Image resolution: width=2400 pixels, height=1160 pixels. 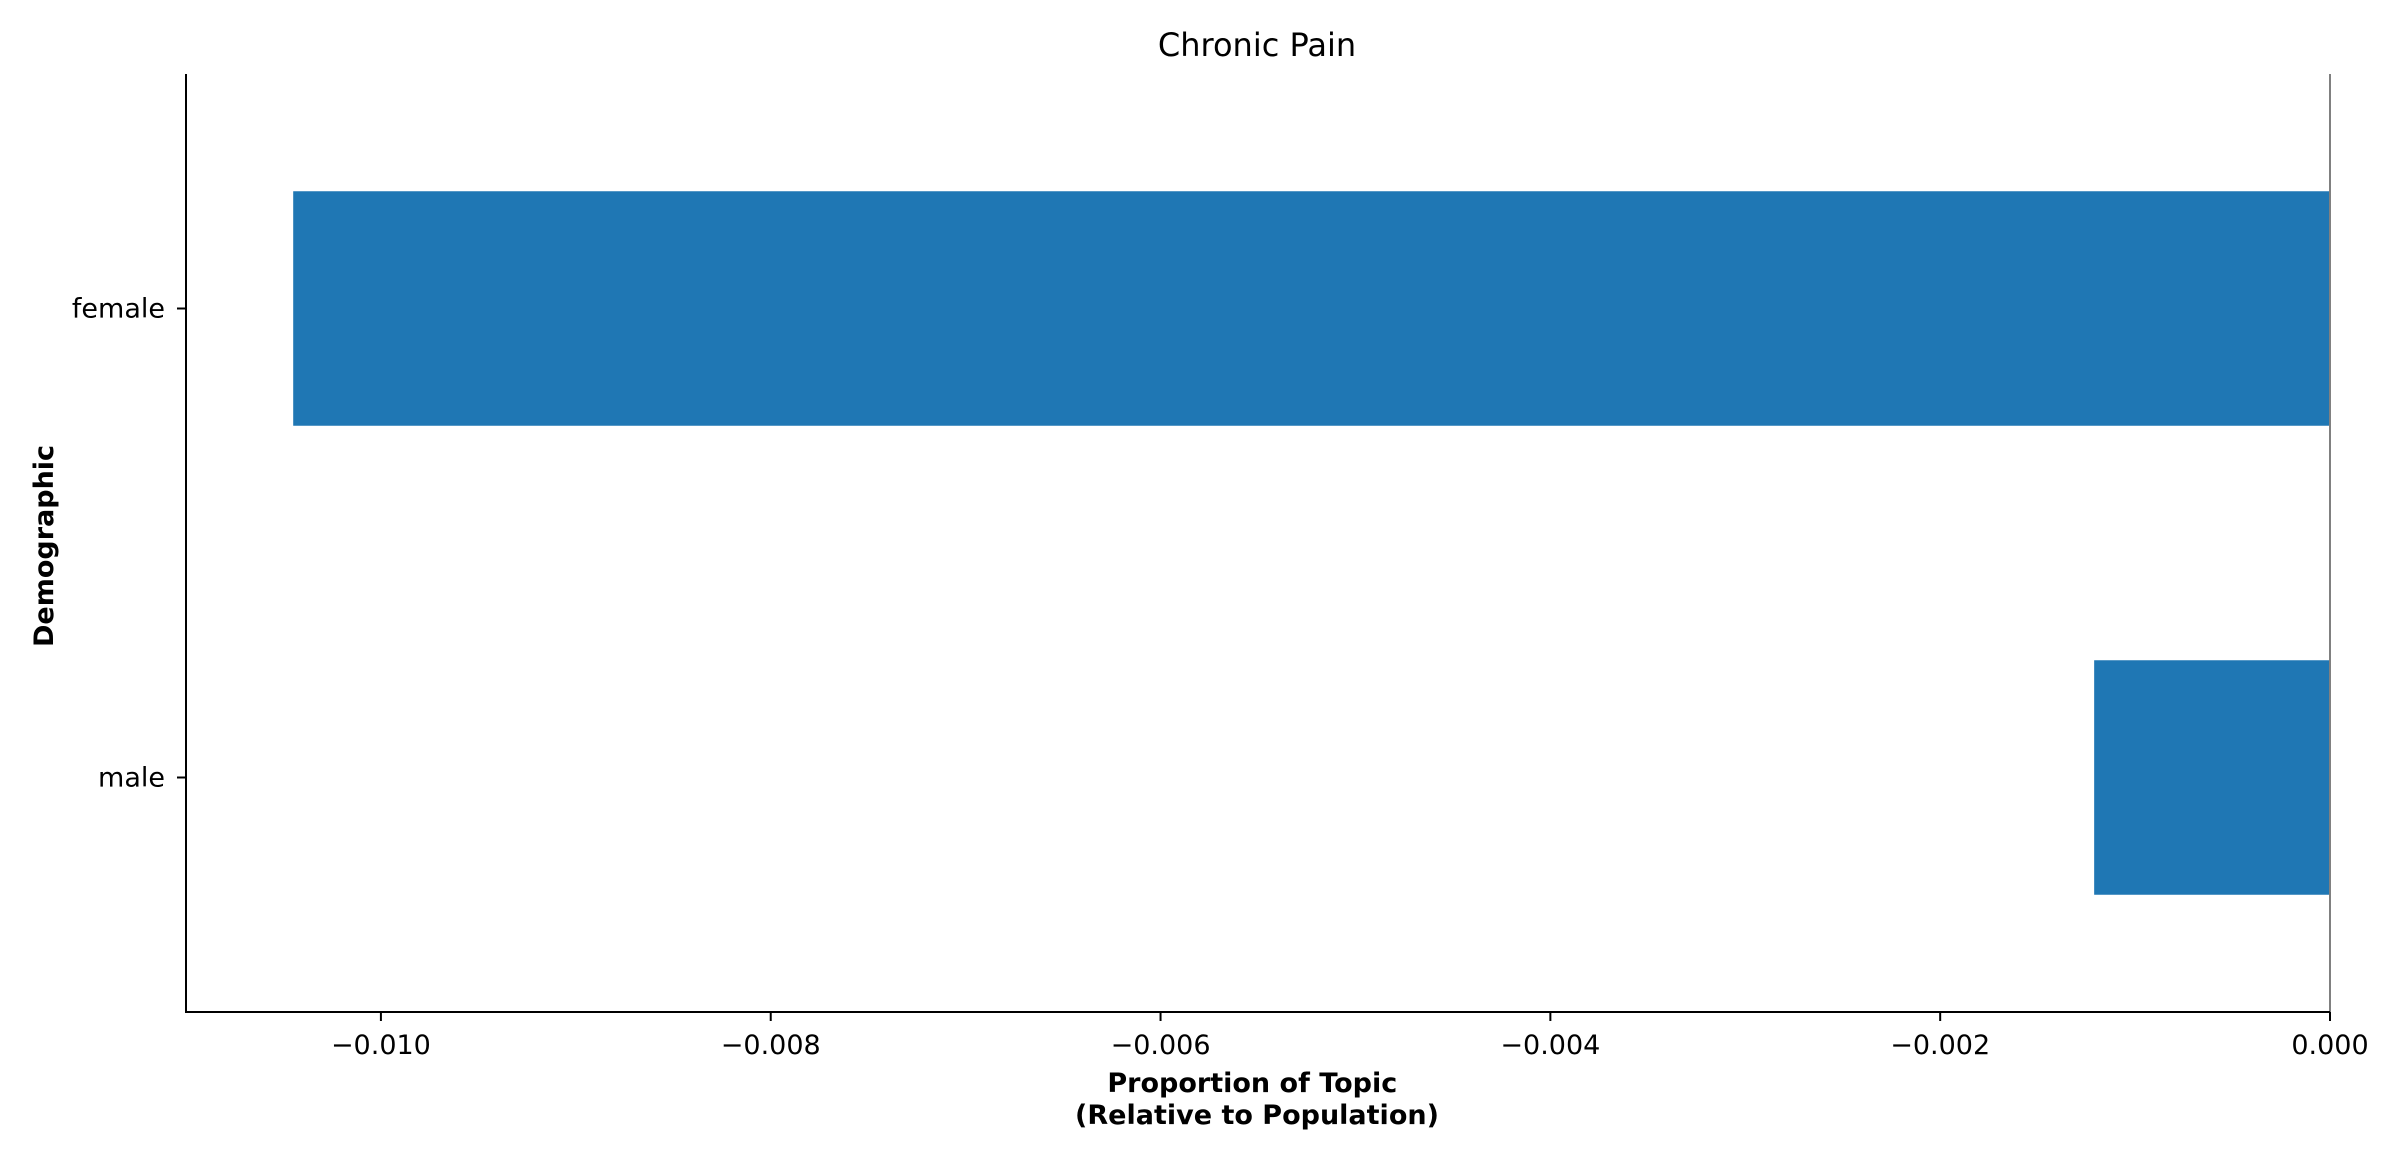 What do you see at coordinates (1252, 1083) in the screenshot?
I see `x-axis-label-line-1: Proportion of Topic` at bounding box center [1252, 1083].